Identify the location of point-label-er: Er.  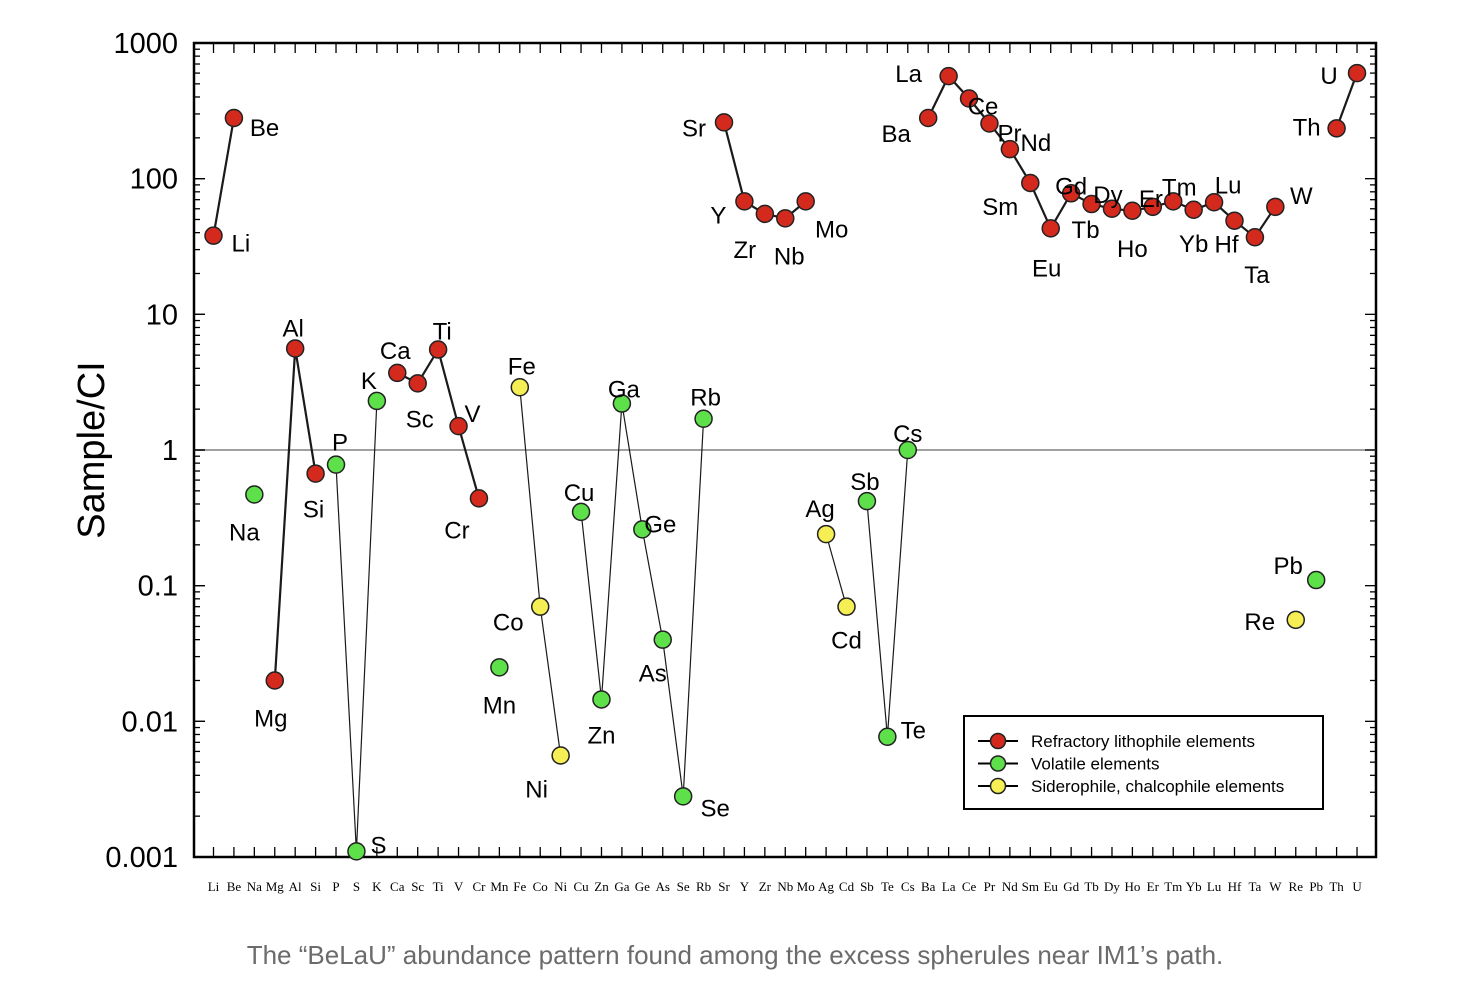
(1151, 199).